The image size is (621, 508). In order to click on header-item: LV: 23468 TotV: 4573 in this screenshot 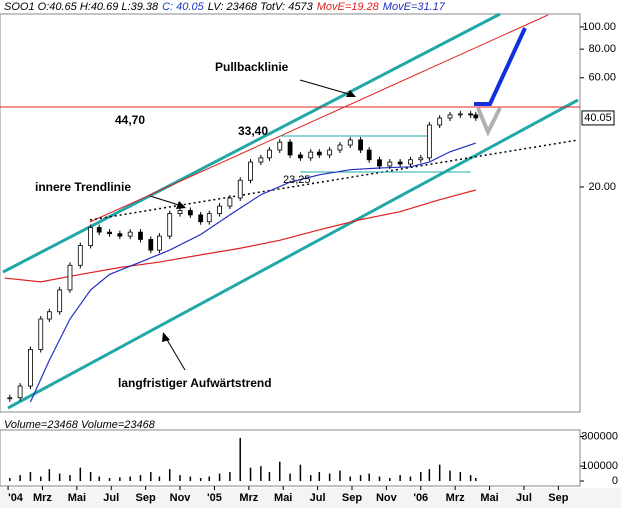, I will do `click(261, 7)`.